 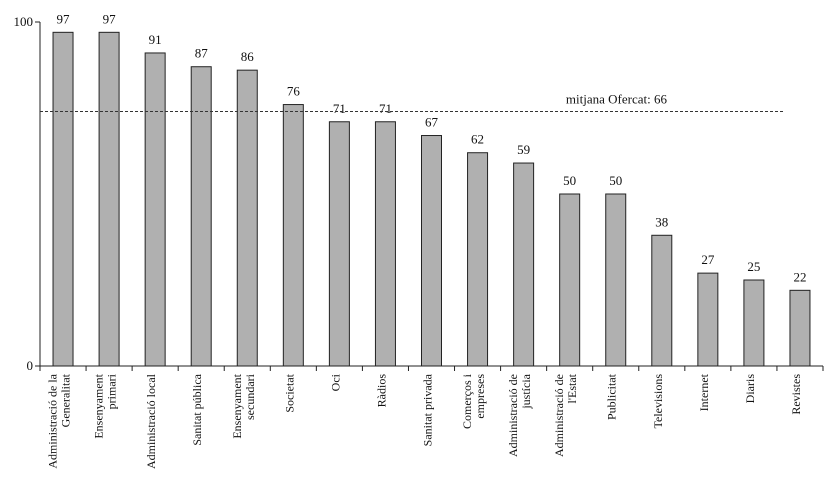 What do you see at coordinates (526, 391) in the screenshot?
I see `category-label: justícia` at bounding box center [526, 391].